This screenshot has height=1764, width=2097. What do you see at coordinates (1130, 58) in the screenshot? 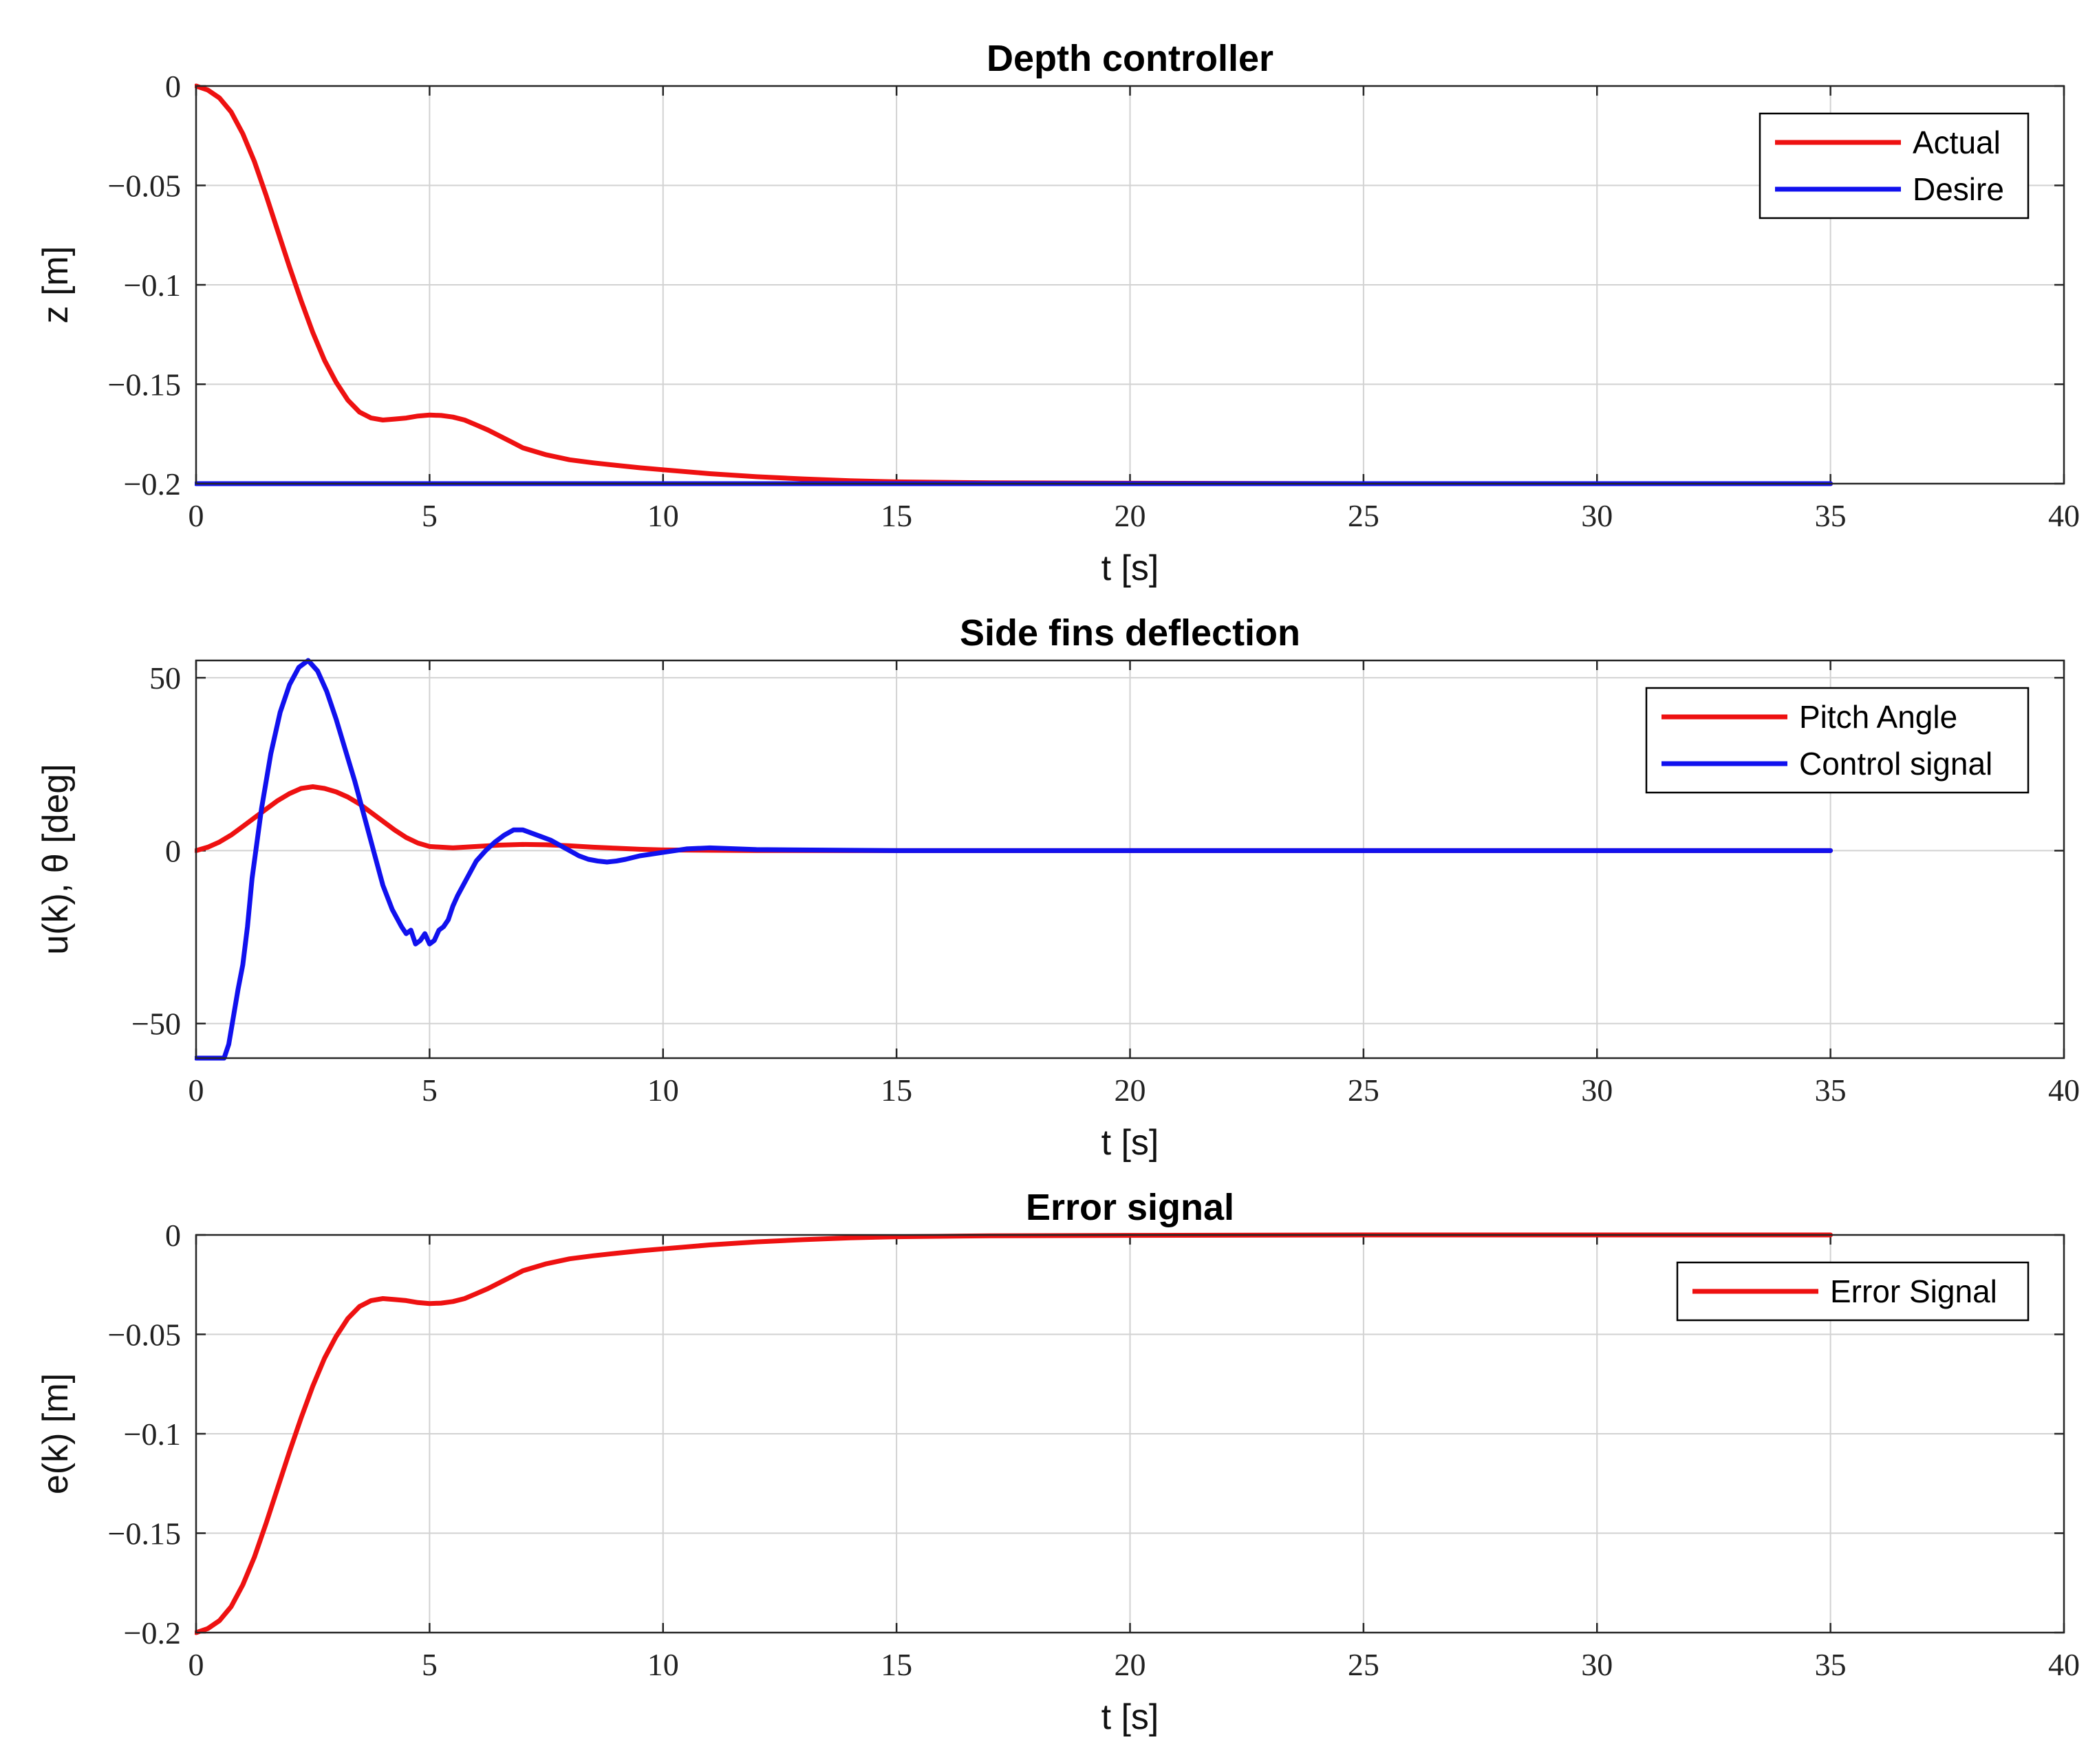
I see `chart-title: Depth controller` at bounding box center [1130, 58].